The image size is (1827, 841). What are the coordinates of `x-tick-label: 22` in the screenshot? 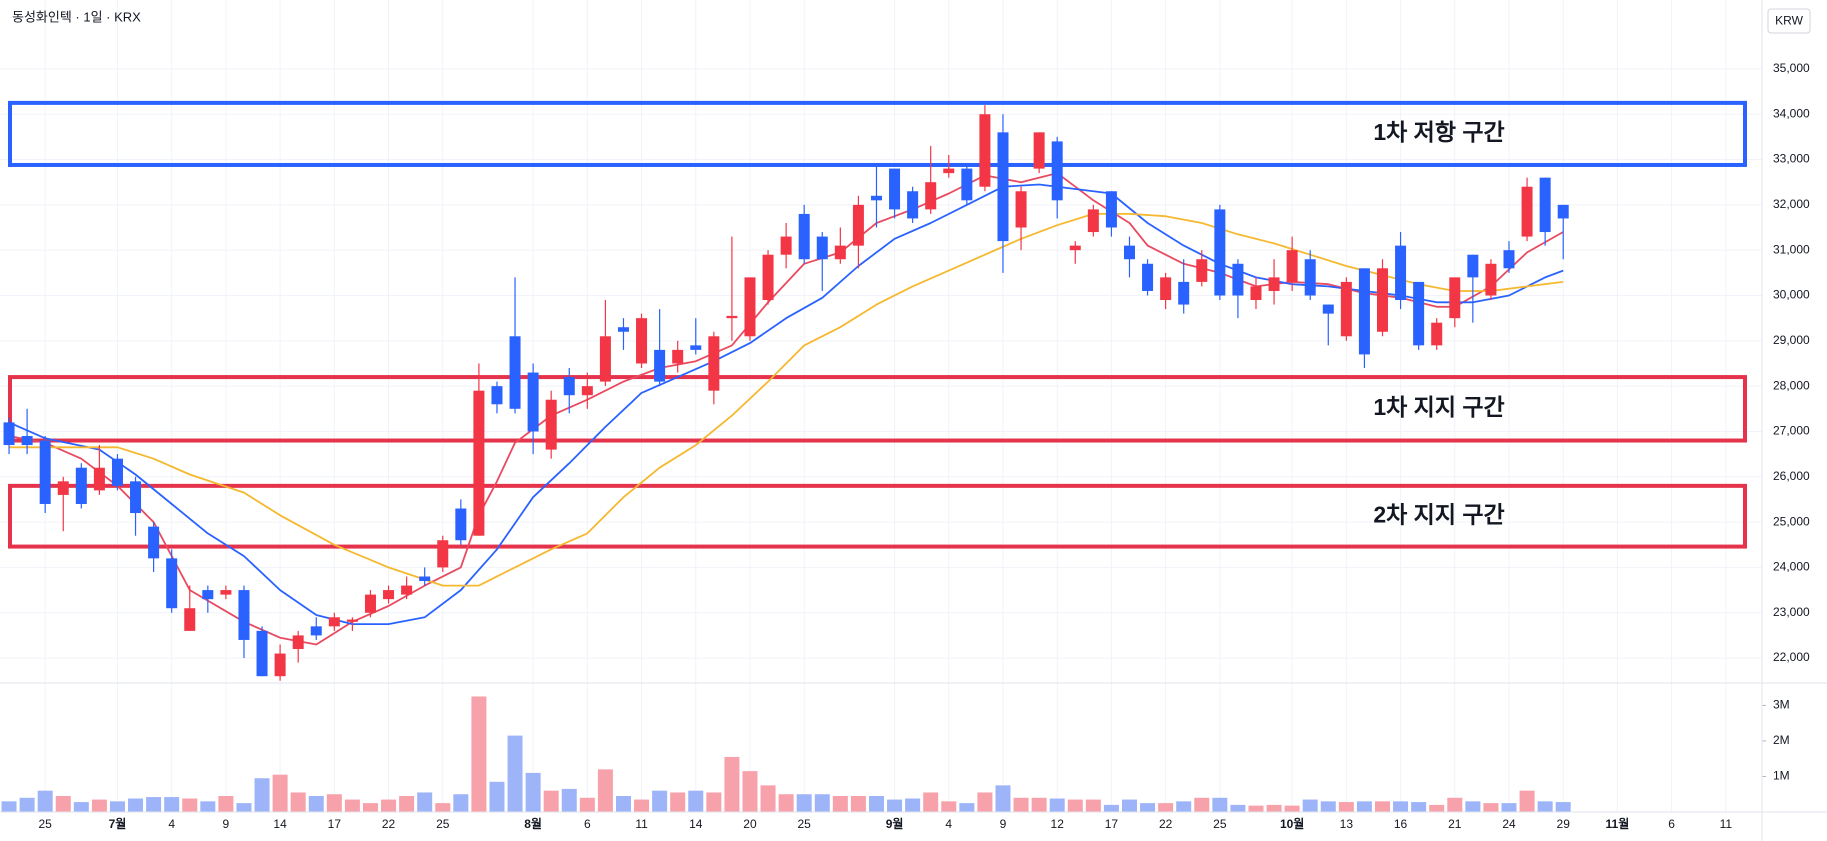 It's located at (1166, 824).